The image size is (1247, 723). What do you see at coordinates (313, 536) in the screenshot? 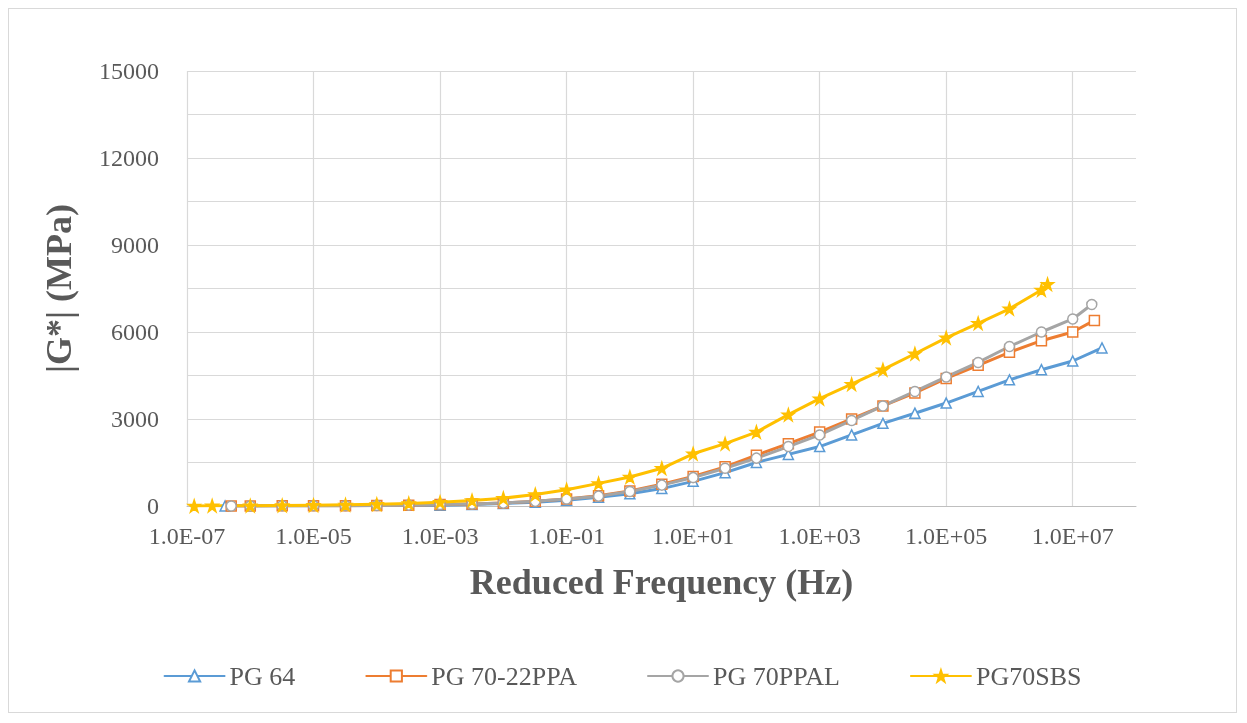
I see `x-tick-label: 1.0E-05` at bounding box center [313, 536].